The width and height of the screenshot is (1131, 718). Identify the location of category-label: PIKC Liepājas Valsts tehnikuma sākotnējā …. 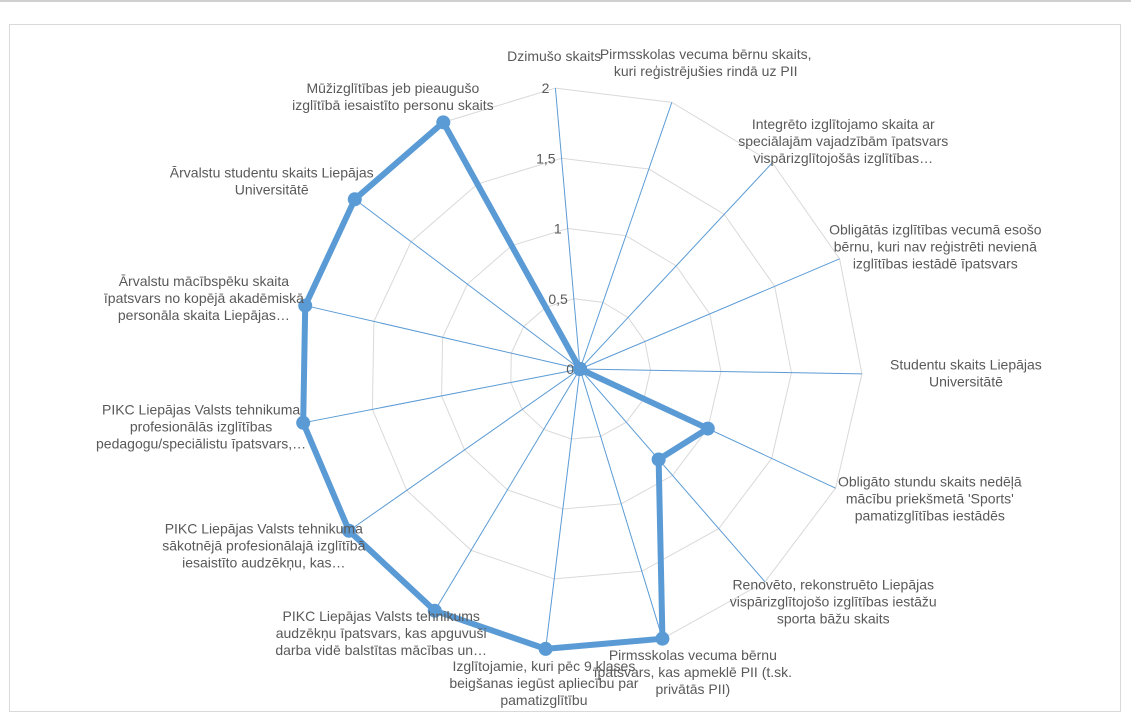
(263, 545).